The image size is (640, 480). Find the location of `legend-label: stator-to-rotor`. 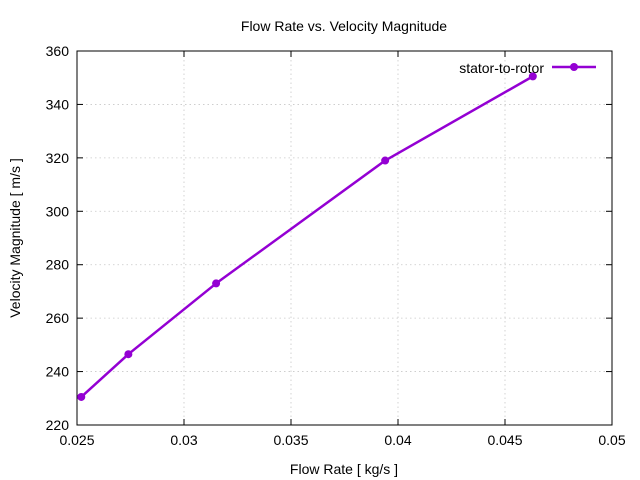

legend-label: stator-to-rotor is located at coordinates (501, 68).